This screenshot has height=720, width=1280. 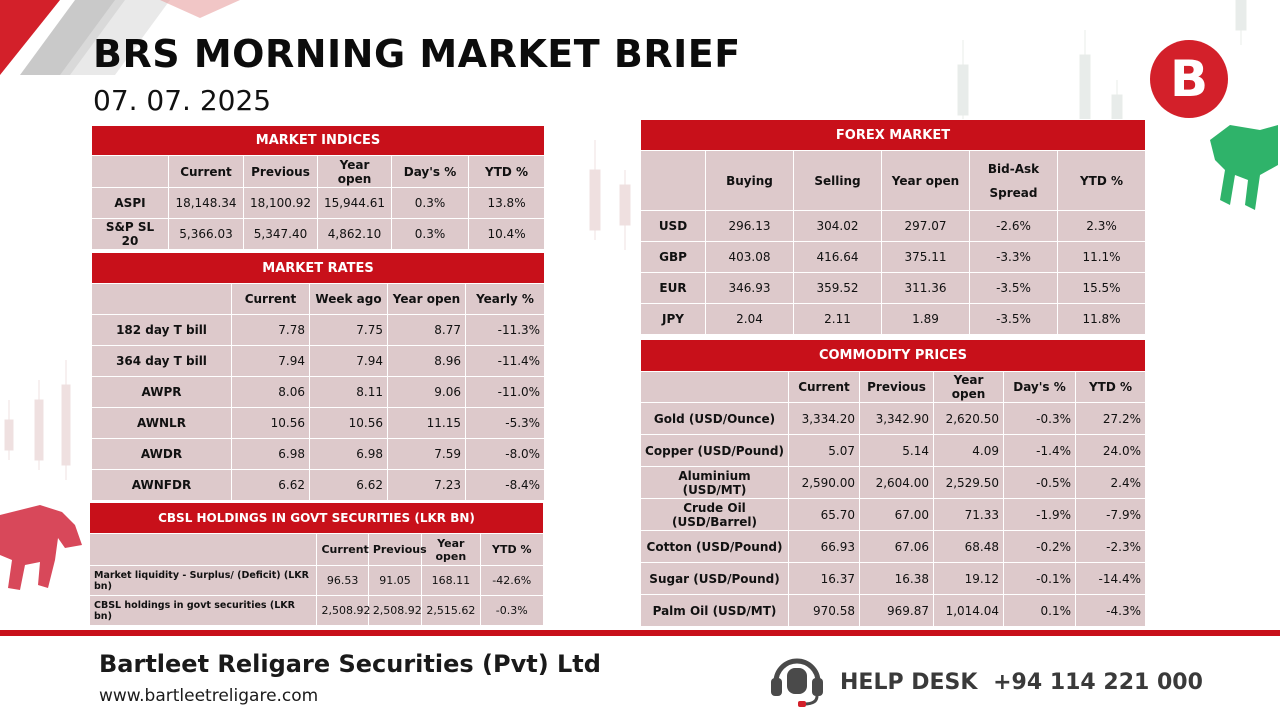 I want to click on cell-value: 7.94, so click(x=270, y=361).